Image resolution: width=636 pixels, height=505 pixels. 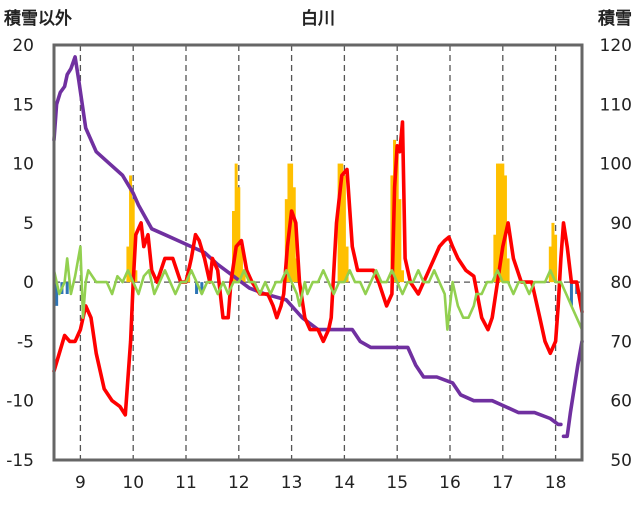 I want to click on x-tick-label: 11, so click(x=186, y=483).